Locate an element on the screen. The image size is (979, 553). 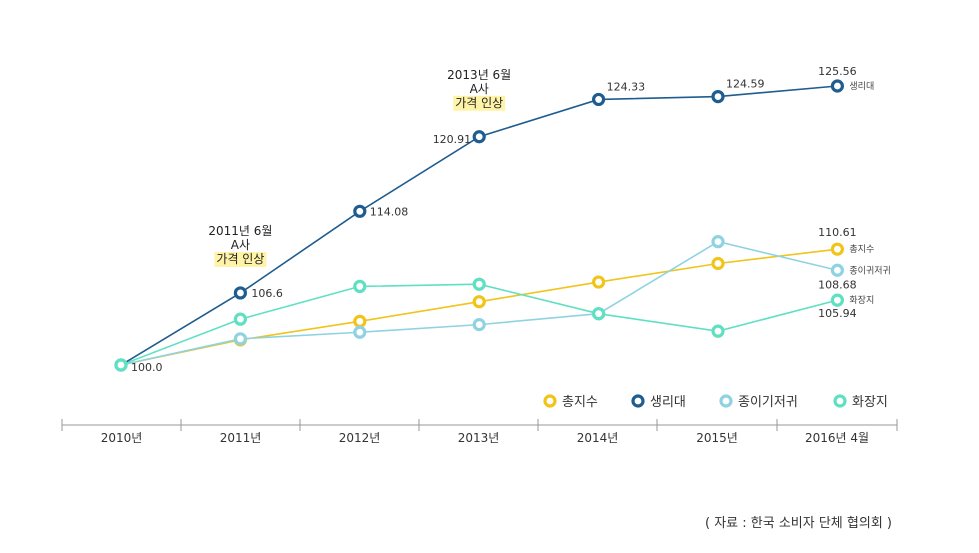
data-label: 124.33 is located at coordinates (626, 86).